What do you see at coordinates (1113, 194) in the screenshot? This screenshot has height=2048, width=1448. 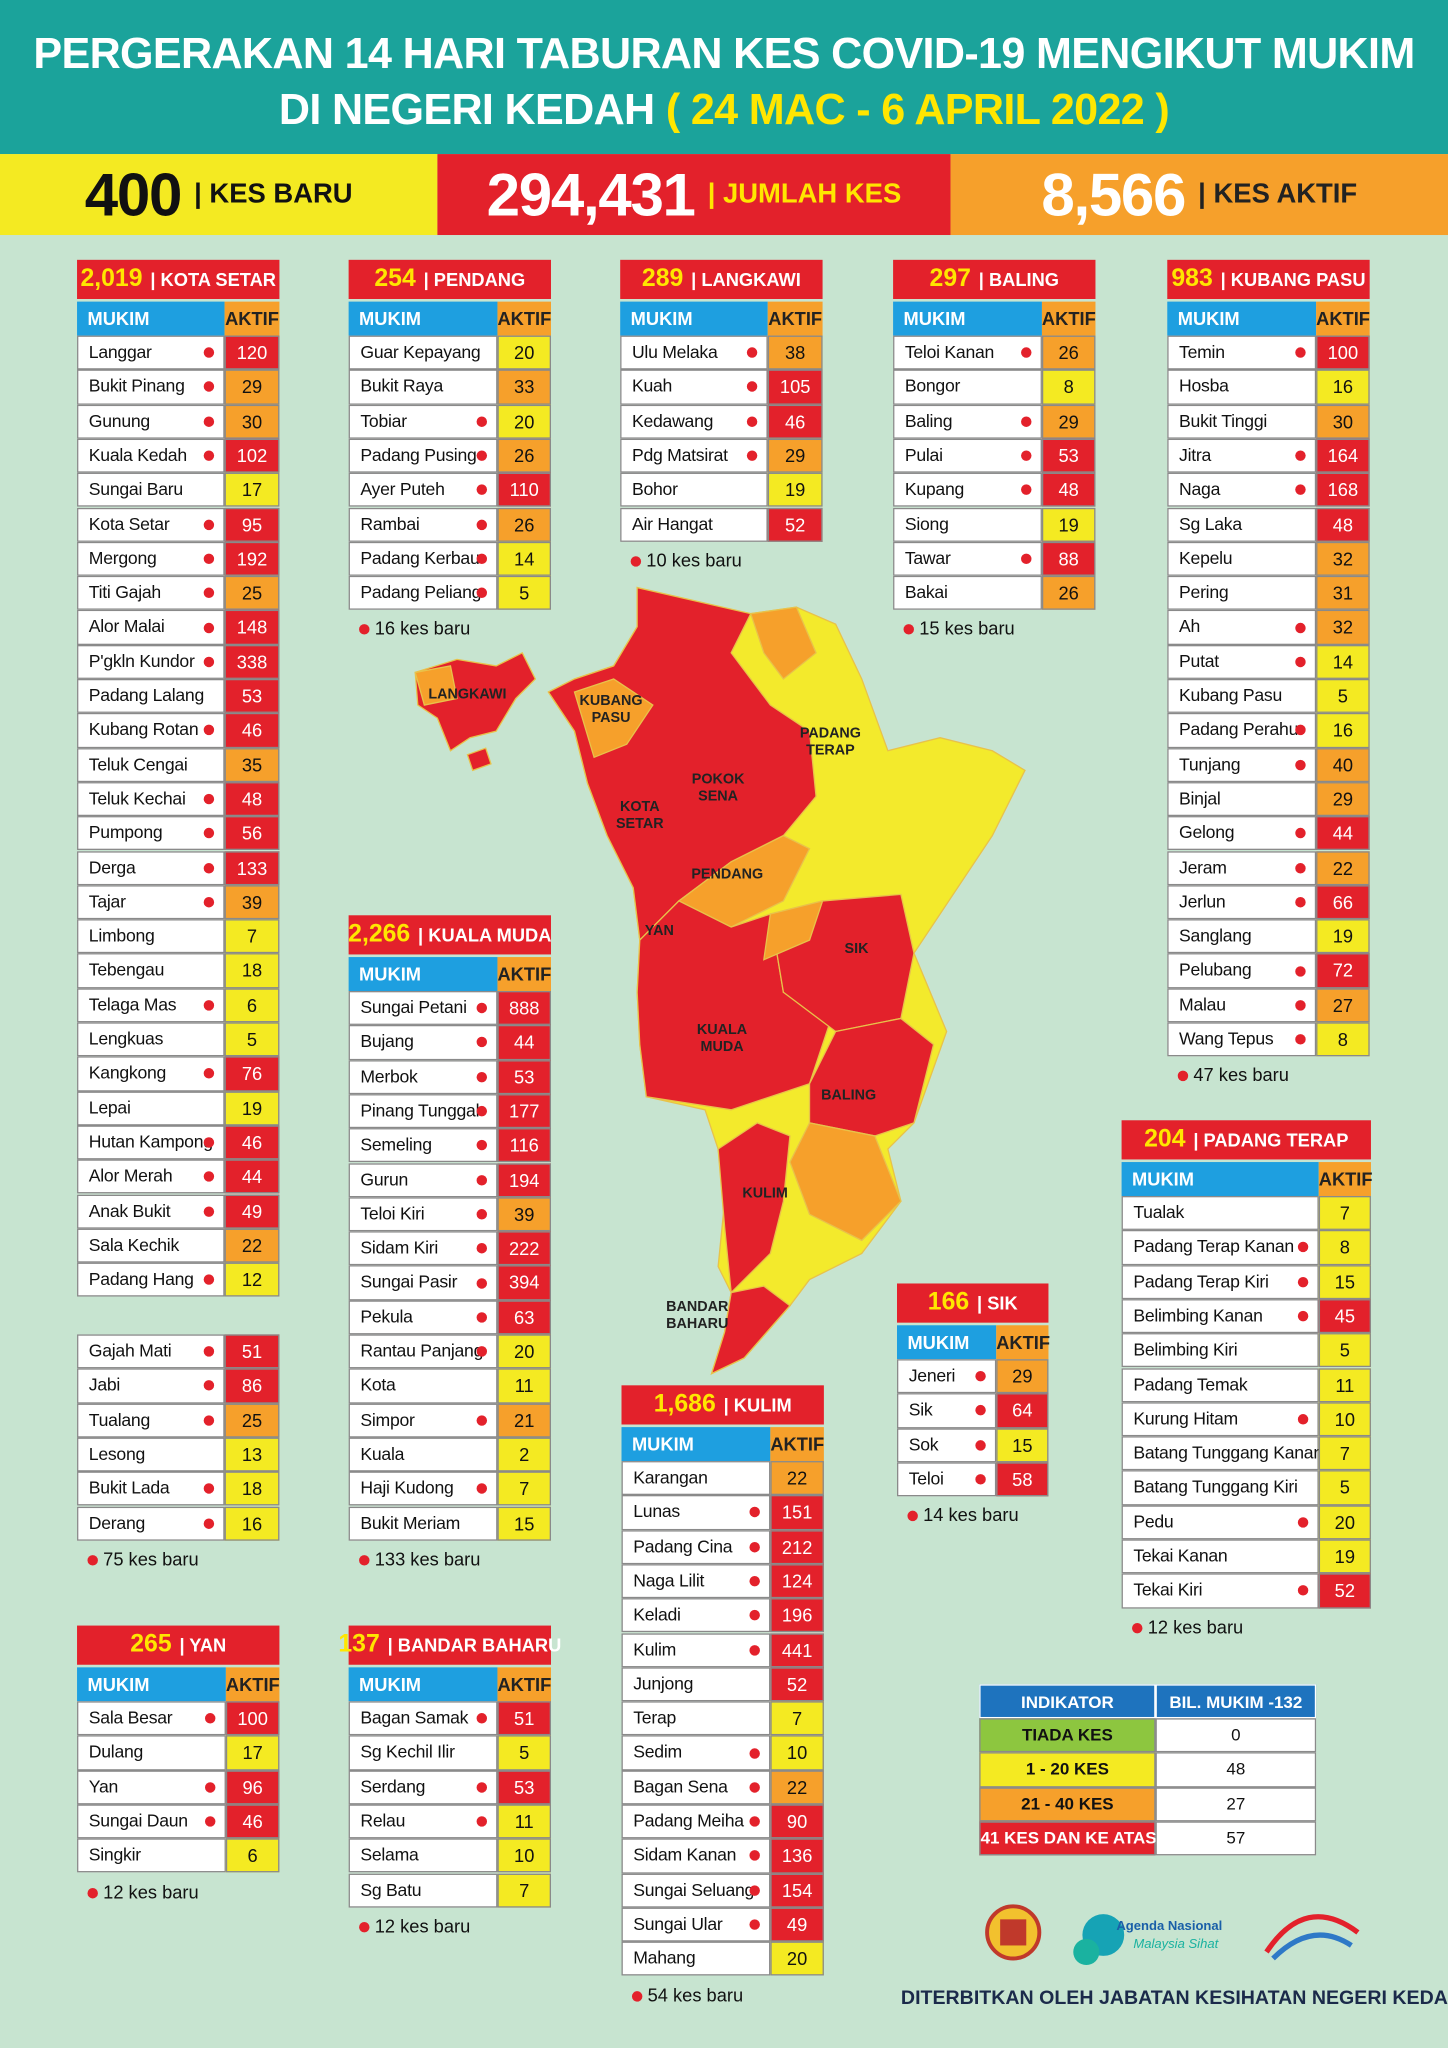 I see `stat-value: 8,566` at bounding box center [1113, 194].